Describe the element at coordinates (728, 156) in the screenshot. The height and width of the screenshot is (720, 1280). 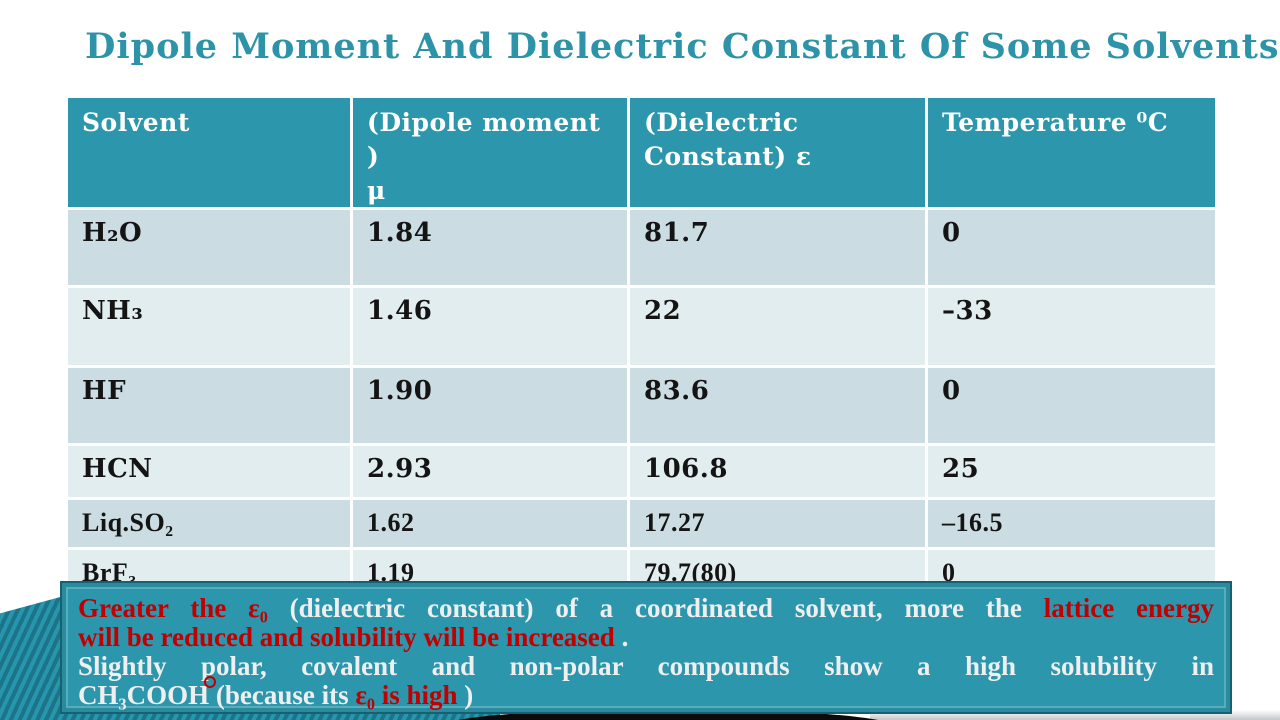
I see `header-label: Constant) ε` at that location.